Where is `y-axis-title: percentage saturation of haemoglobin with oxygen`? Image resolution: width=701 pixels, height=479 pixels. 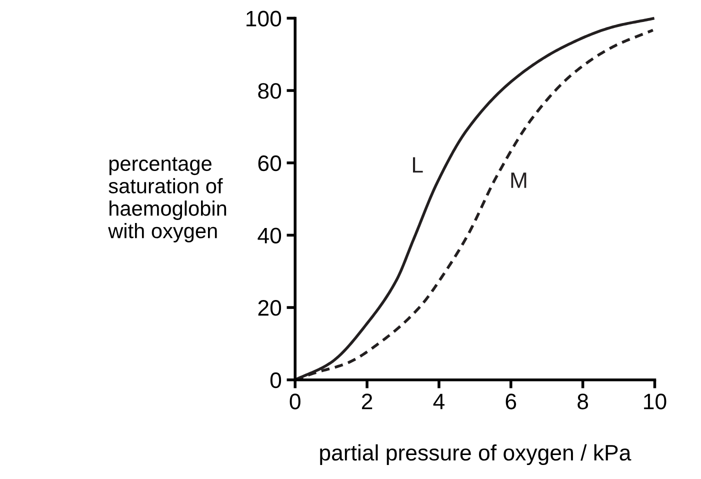
y-axis-title: percentage saturation of haemoglobin with oxygen is located at coordinates (167, 199).